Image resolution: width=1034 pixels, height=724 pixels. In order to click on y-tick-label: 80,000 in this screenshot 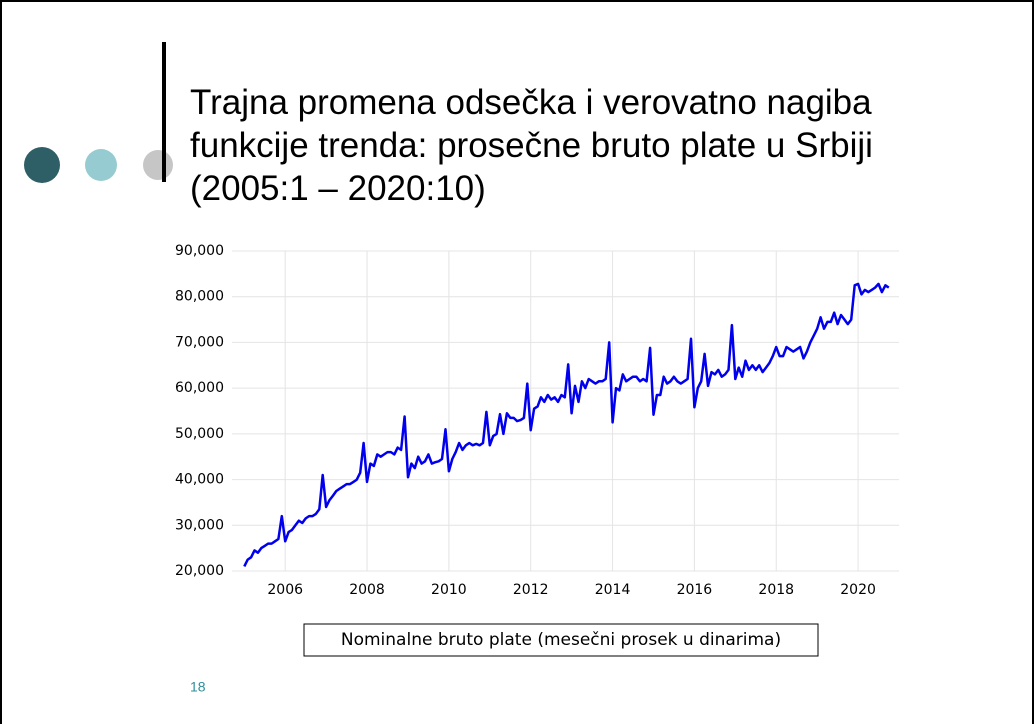, I will do `click(199, 297)`.